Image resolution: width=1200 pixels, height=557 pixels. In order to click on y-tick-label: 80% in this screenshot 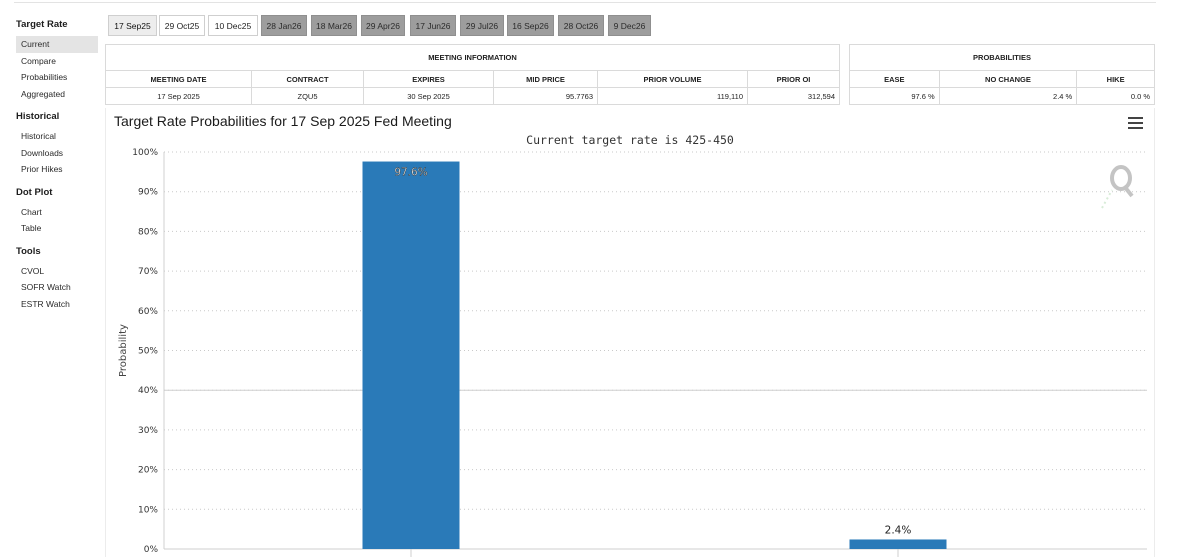, I will do `click(148, 232)`.